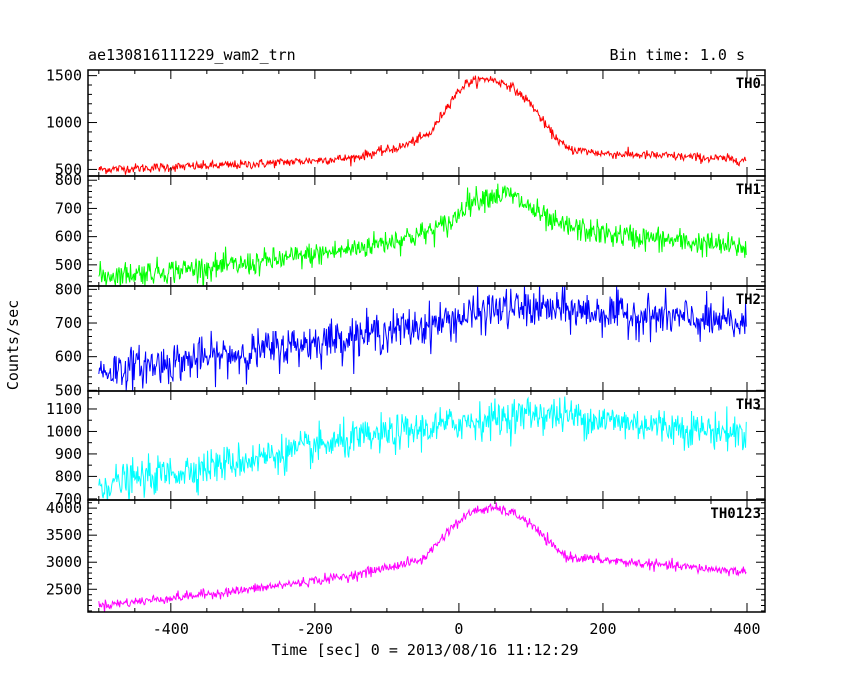 This screenshot has height=680, width=850. I want to click on x-tick-label: 0, so click(458, 629).